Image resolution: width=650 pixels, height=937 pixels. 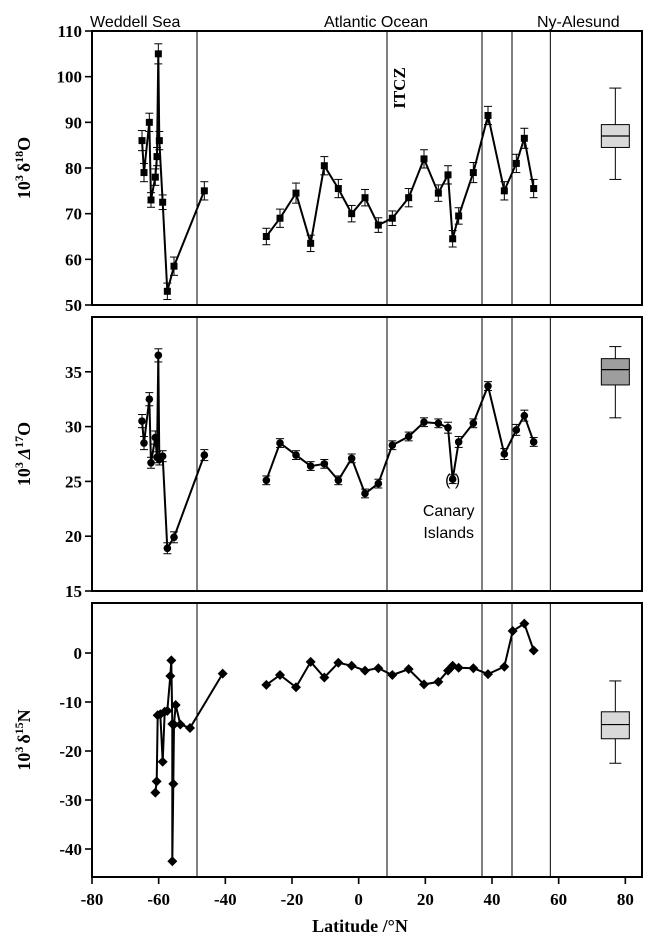 I want to click on y-axis-label: 103 δ18O, so click(x=23, y=168).